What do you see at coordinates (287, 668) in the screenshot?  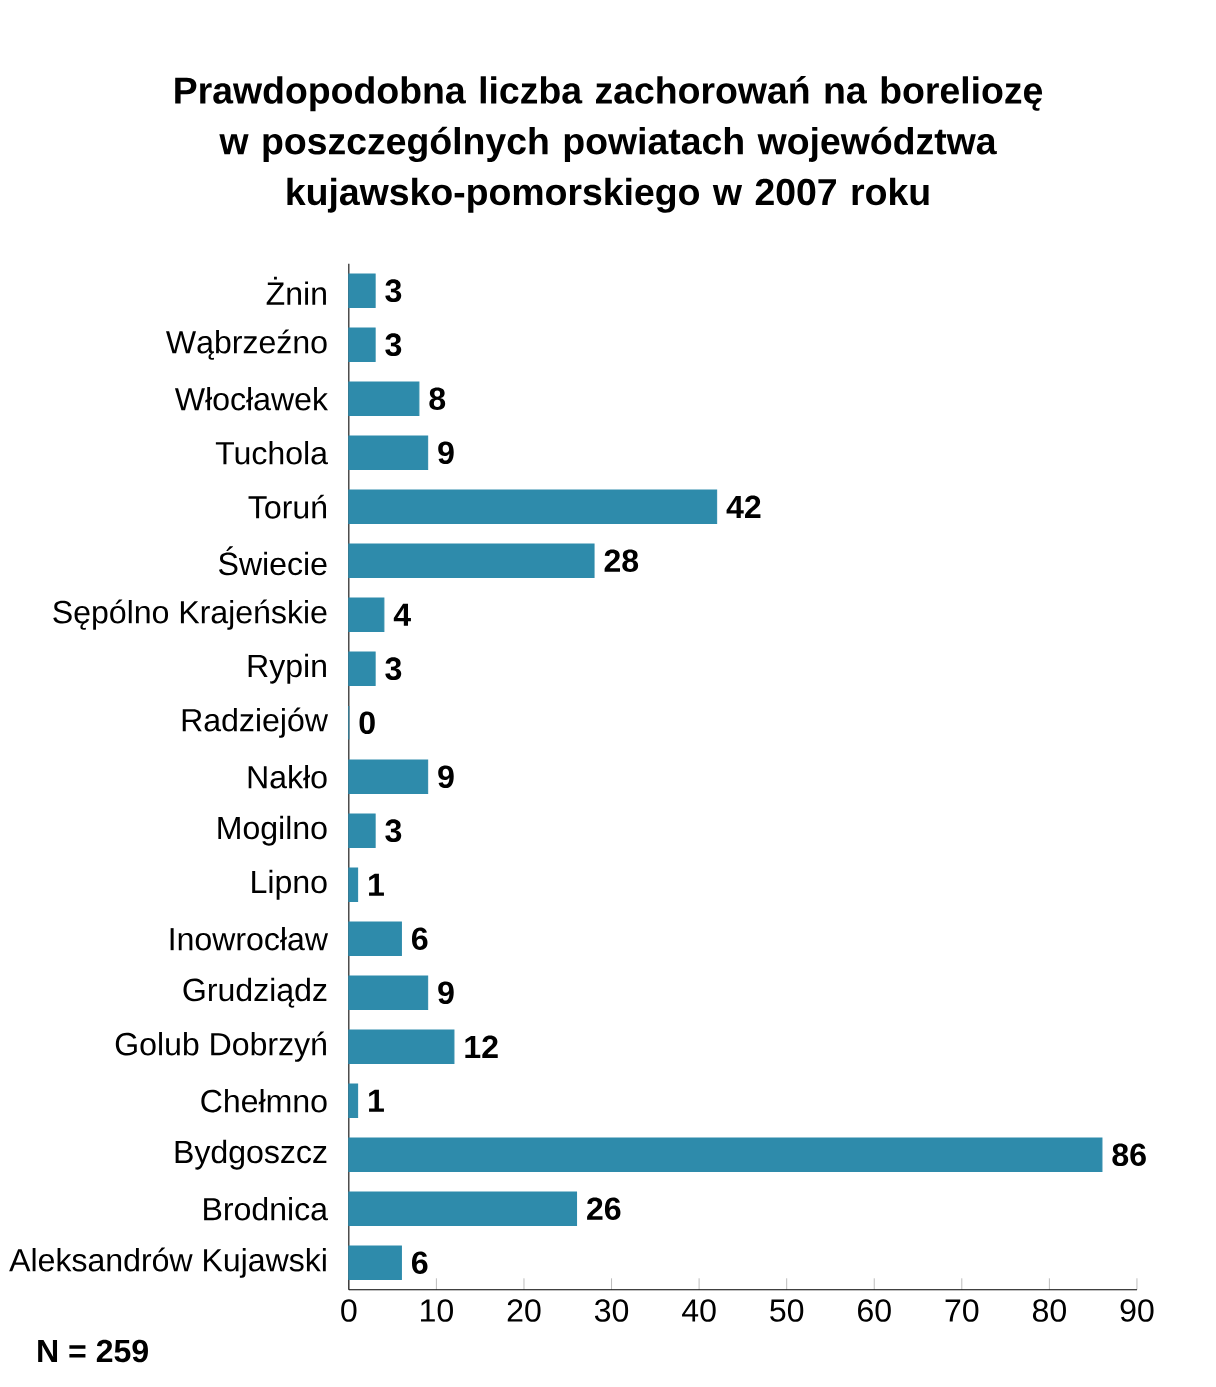 I see `y-tick-label: Rypin` at bounding box center [287, 668].